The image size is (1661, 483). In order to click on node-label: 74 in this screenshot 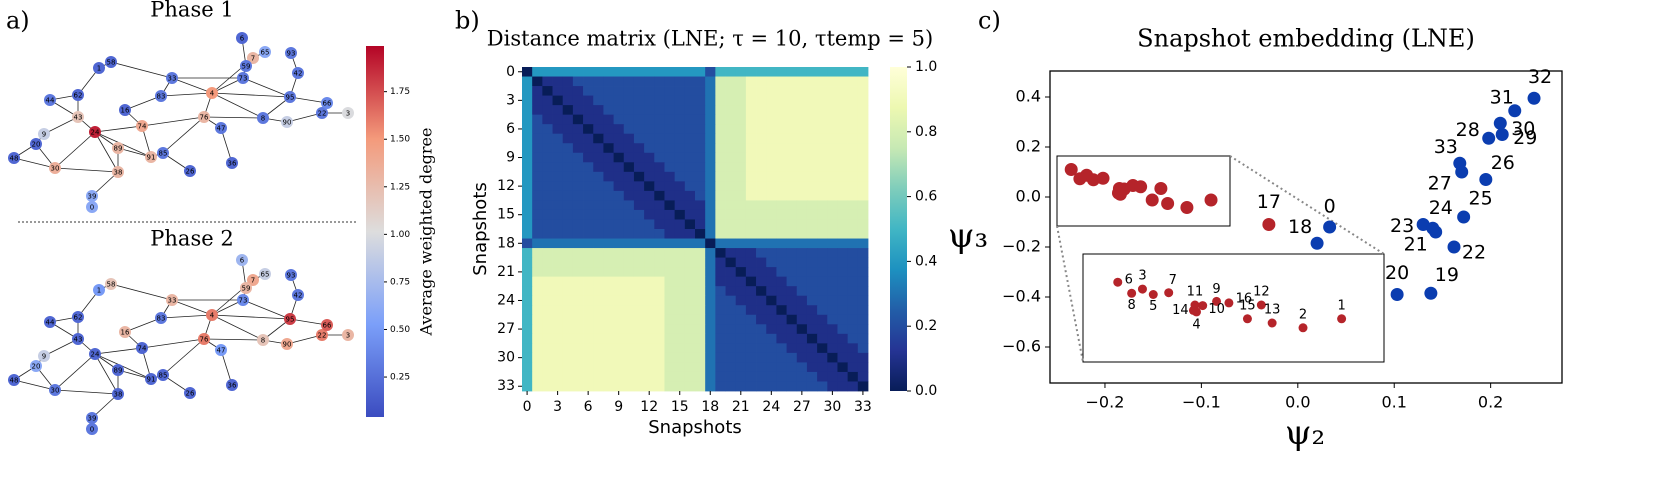, I will do `click(142, 349)`.